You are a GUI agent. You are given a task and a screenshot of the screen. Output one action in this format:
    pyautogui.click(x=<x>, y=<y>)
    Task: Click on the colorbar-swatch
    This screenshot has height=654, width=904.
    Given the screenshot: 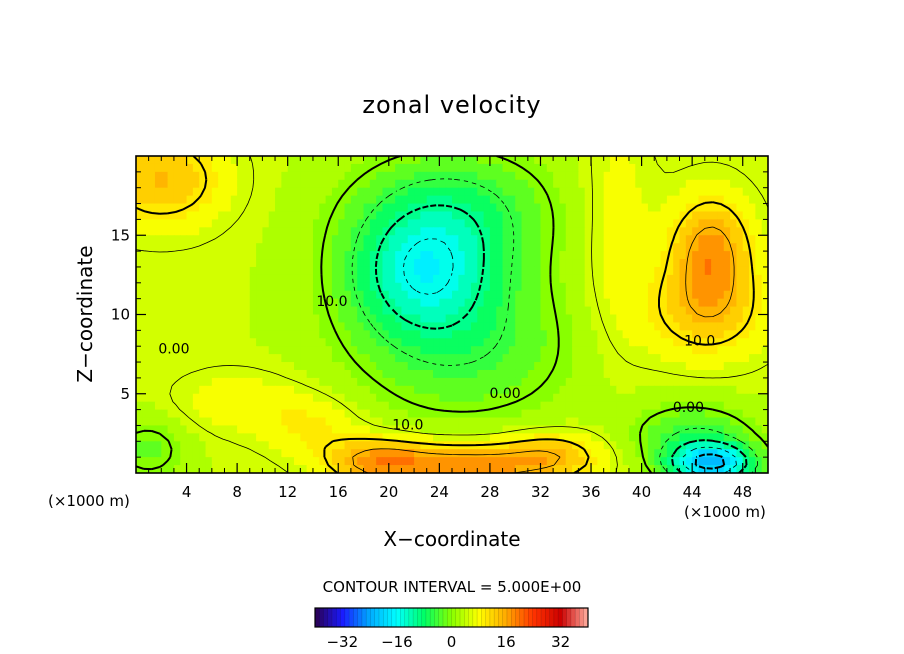 What is the action you would take?
    pyautogui.click(x=381, y=617)
    